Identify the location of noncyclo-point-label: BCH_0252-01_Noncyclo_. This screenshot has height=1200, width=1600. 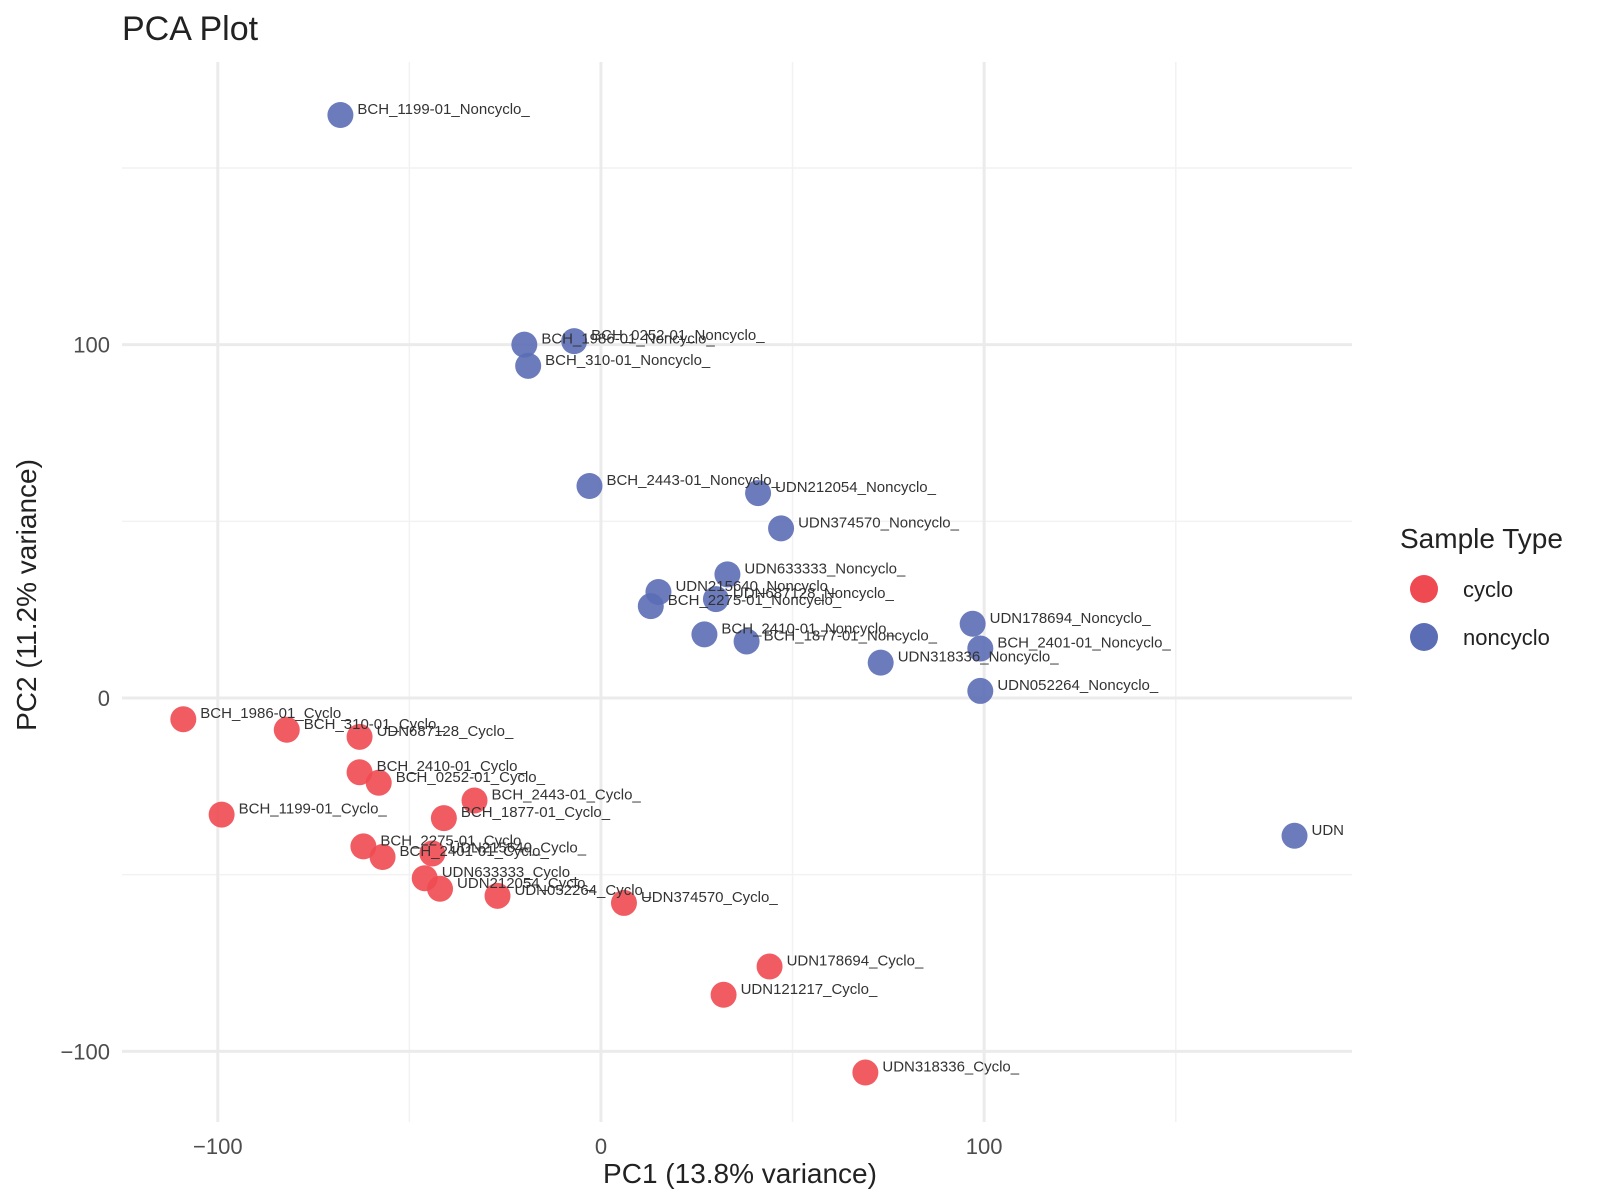
(678, 335).